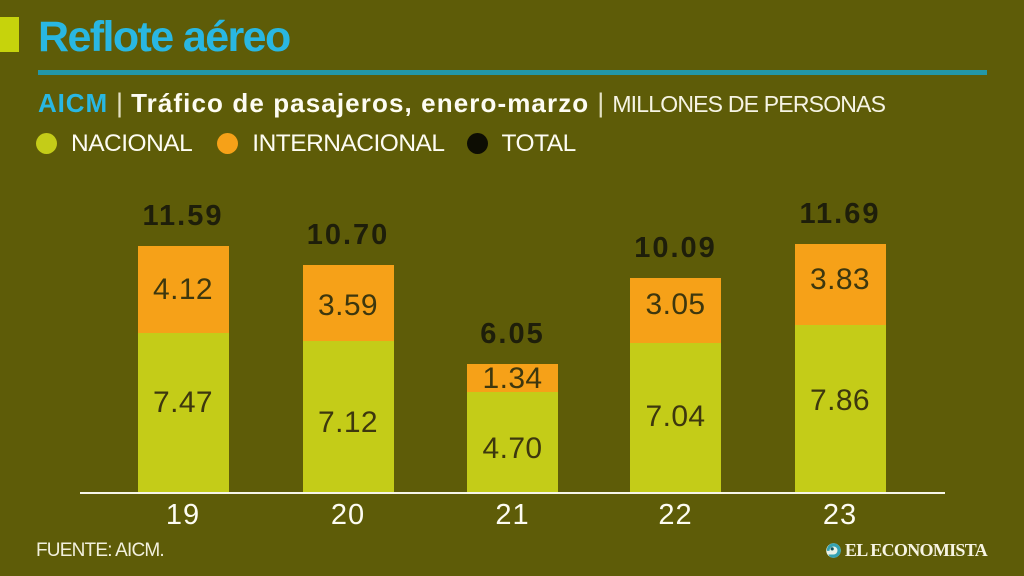 This screenshot has width=1024, height=576. I want to click on bar-value-label: 7.47, so click(183, 402).